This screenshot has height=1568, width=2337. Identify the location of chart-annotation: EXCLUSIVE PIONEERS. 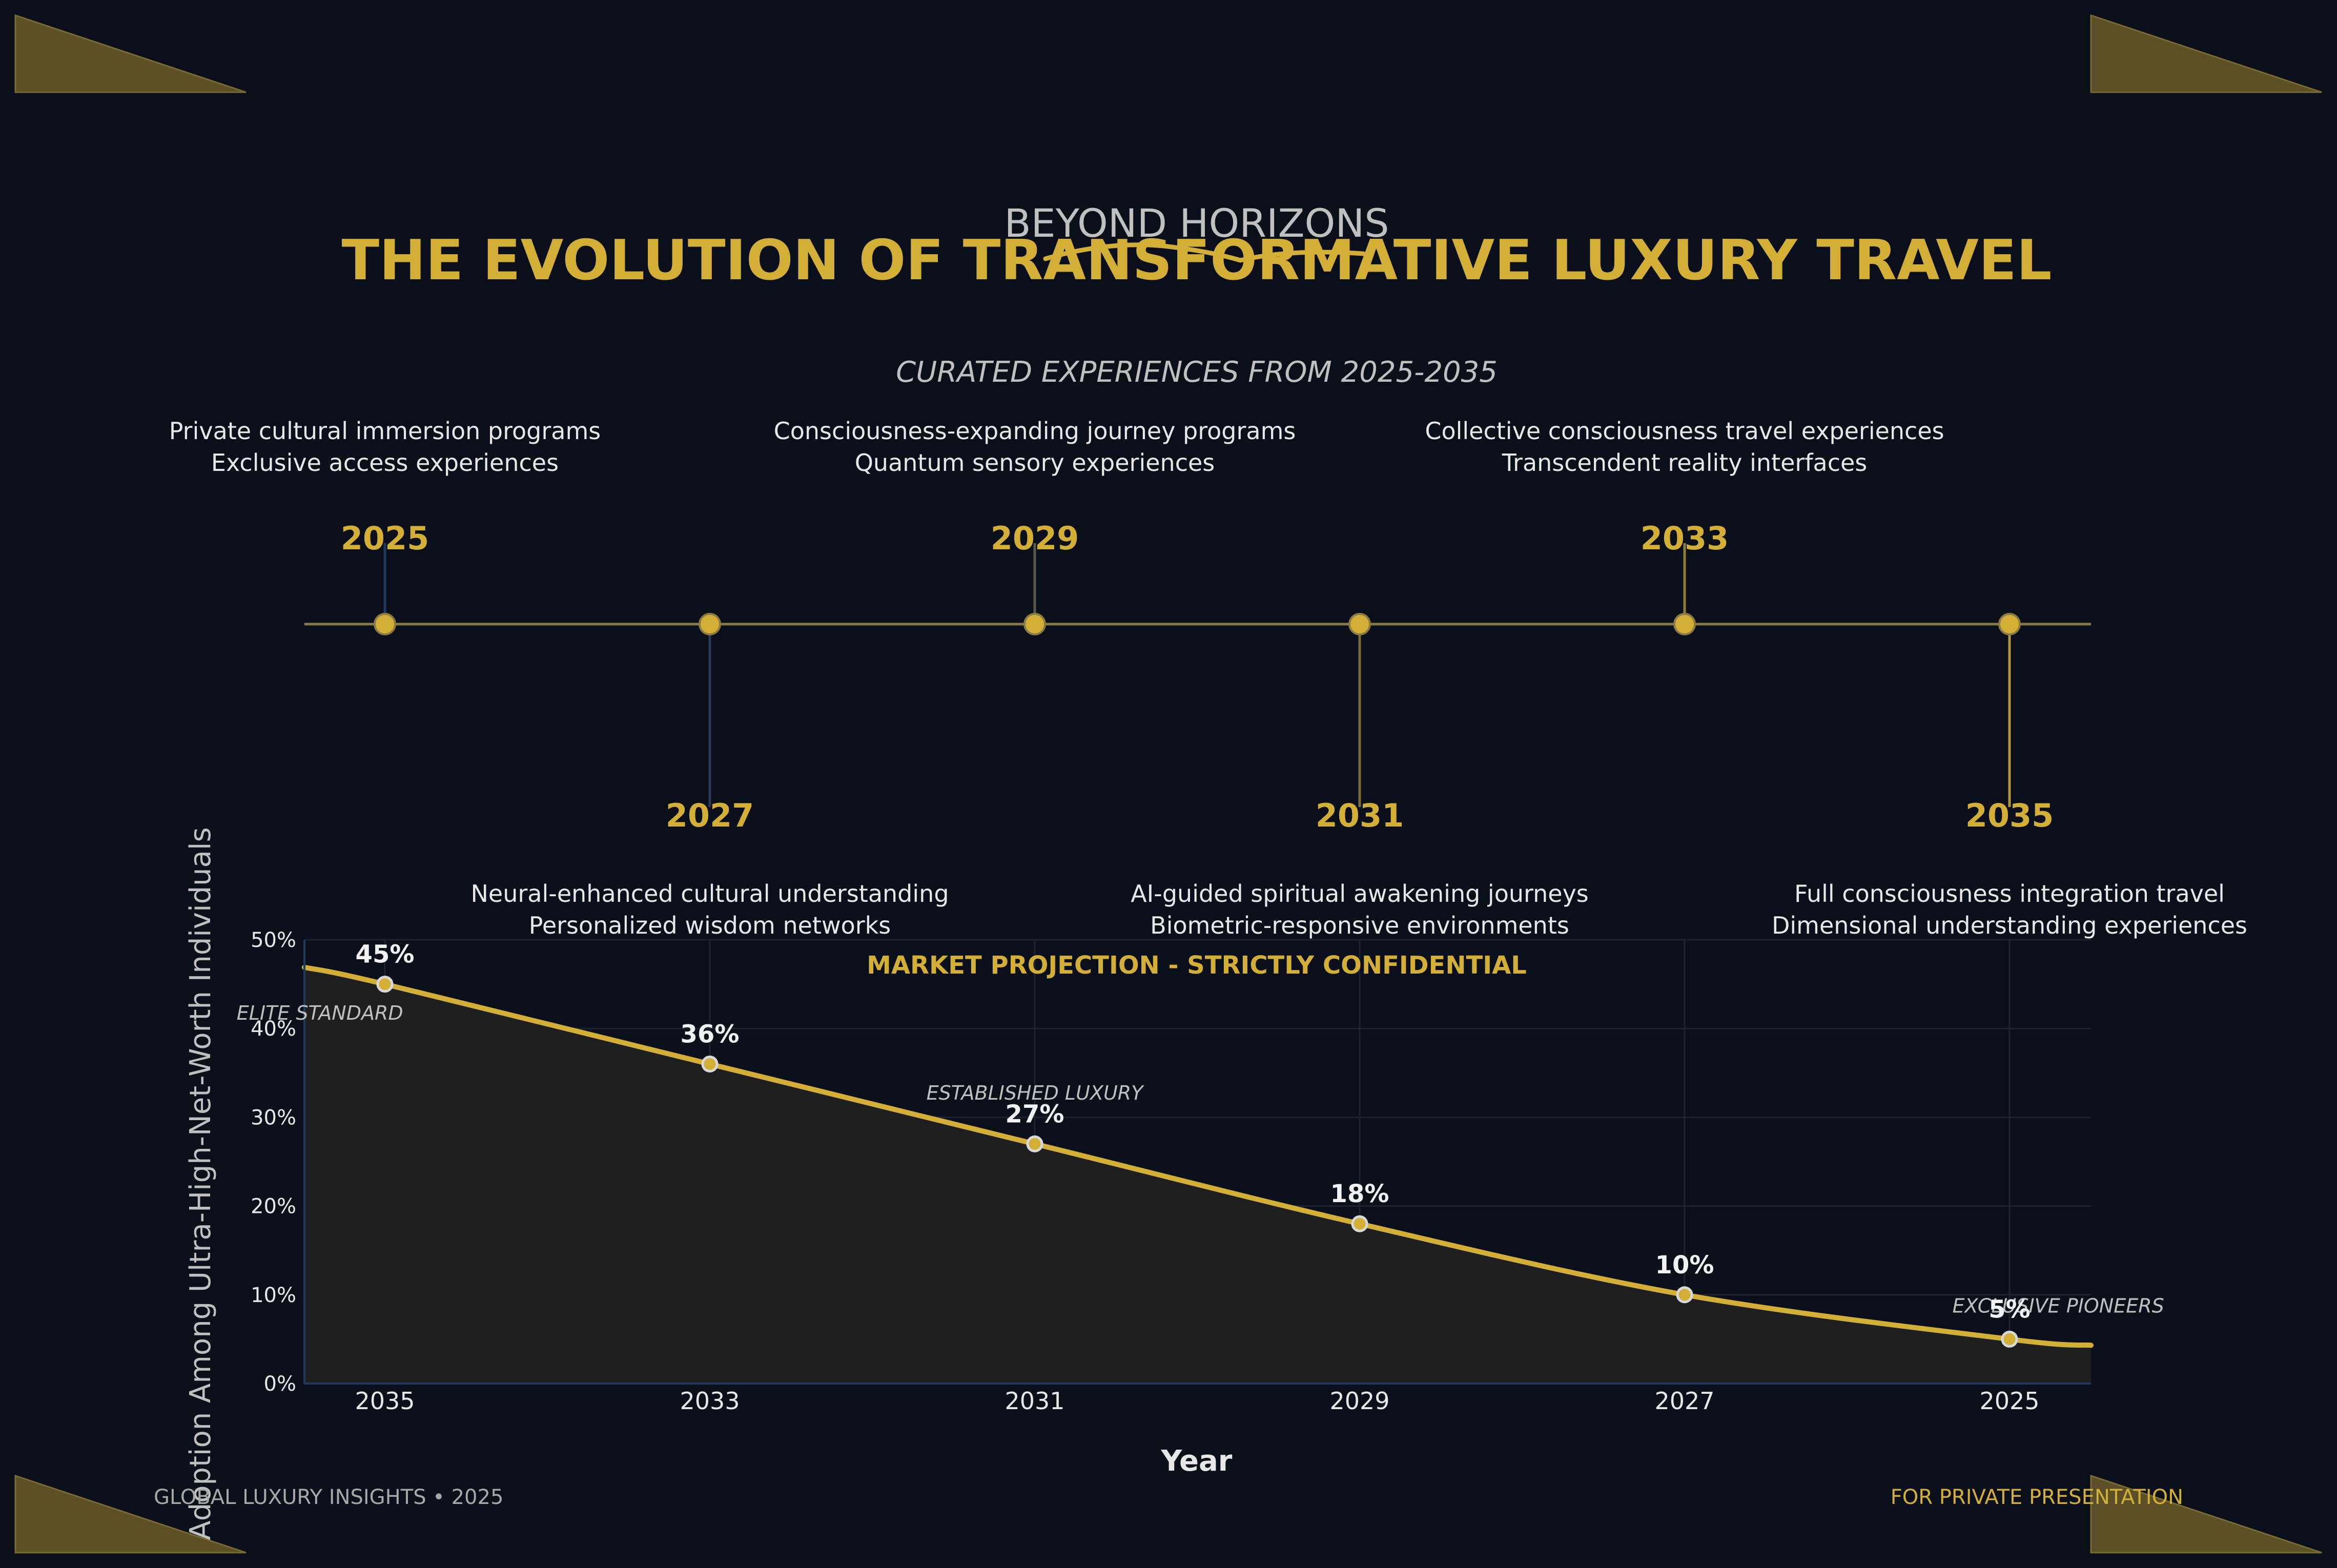
(2058, 1305).